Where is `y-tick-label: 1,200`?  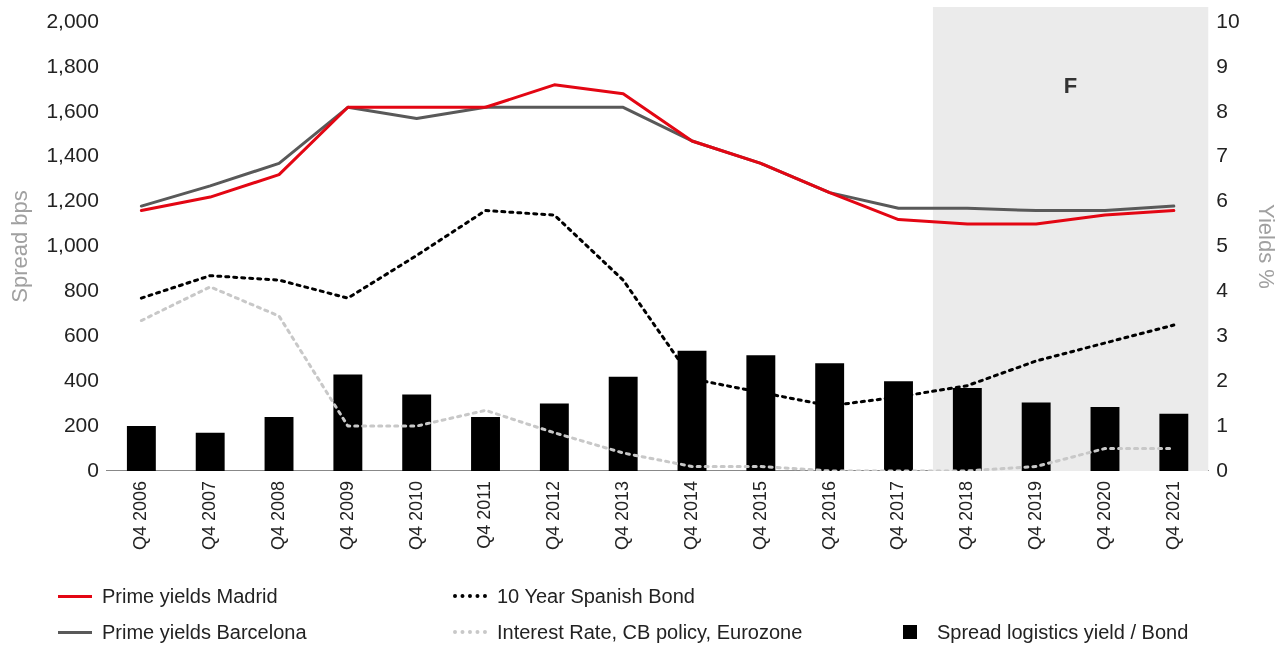 y-tick-label: 1,200 is located at coordinates (72, 200).